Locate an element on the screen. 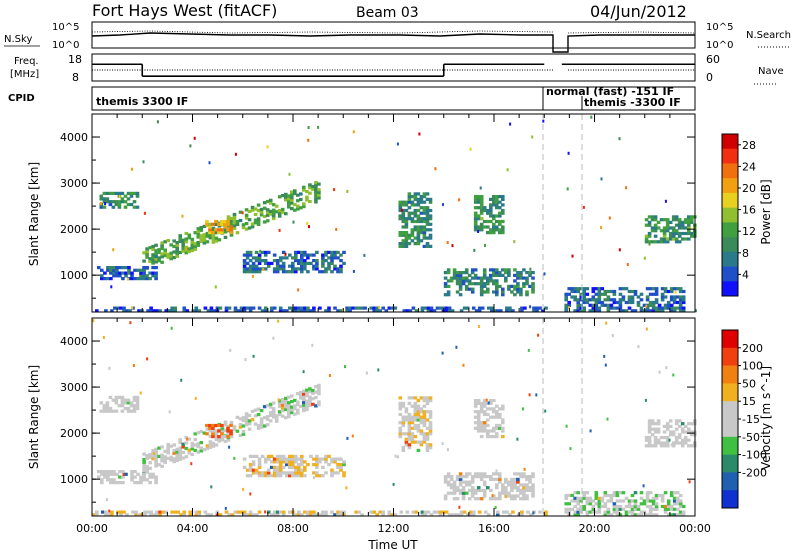 Image resolution: width=800 pixels, height=554 pixels. xtick-label-5: 20:00 is located at coordinates (595, 528).